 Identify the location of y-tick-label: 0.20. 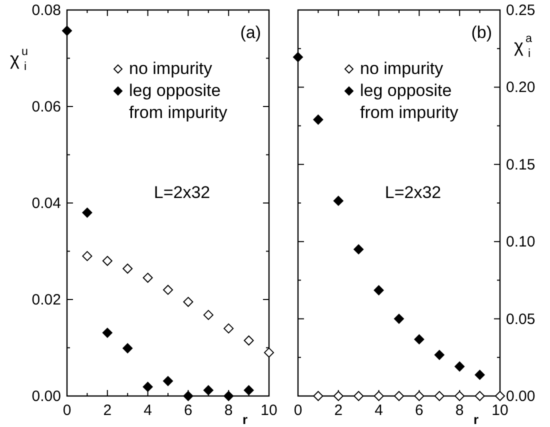
(521, 87).